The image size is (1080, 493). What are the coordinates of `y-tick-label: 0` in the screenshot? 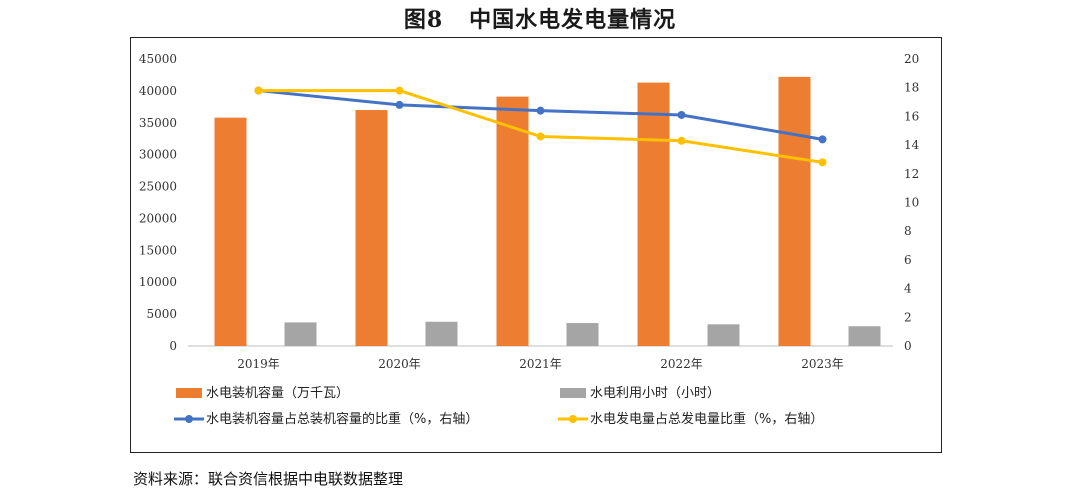 It's located at (173, 346).